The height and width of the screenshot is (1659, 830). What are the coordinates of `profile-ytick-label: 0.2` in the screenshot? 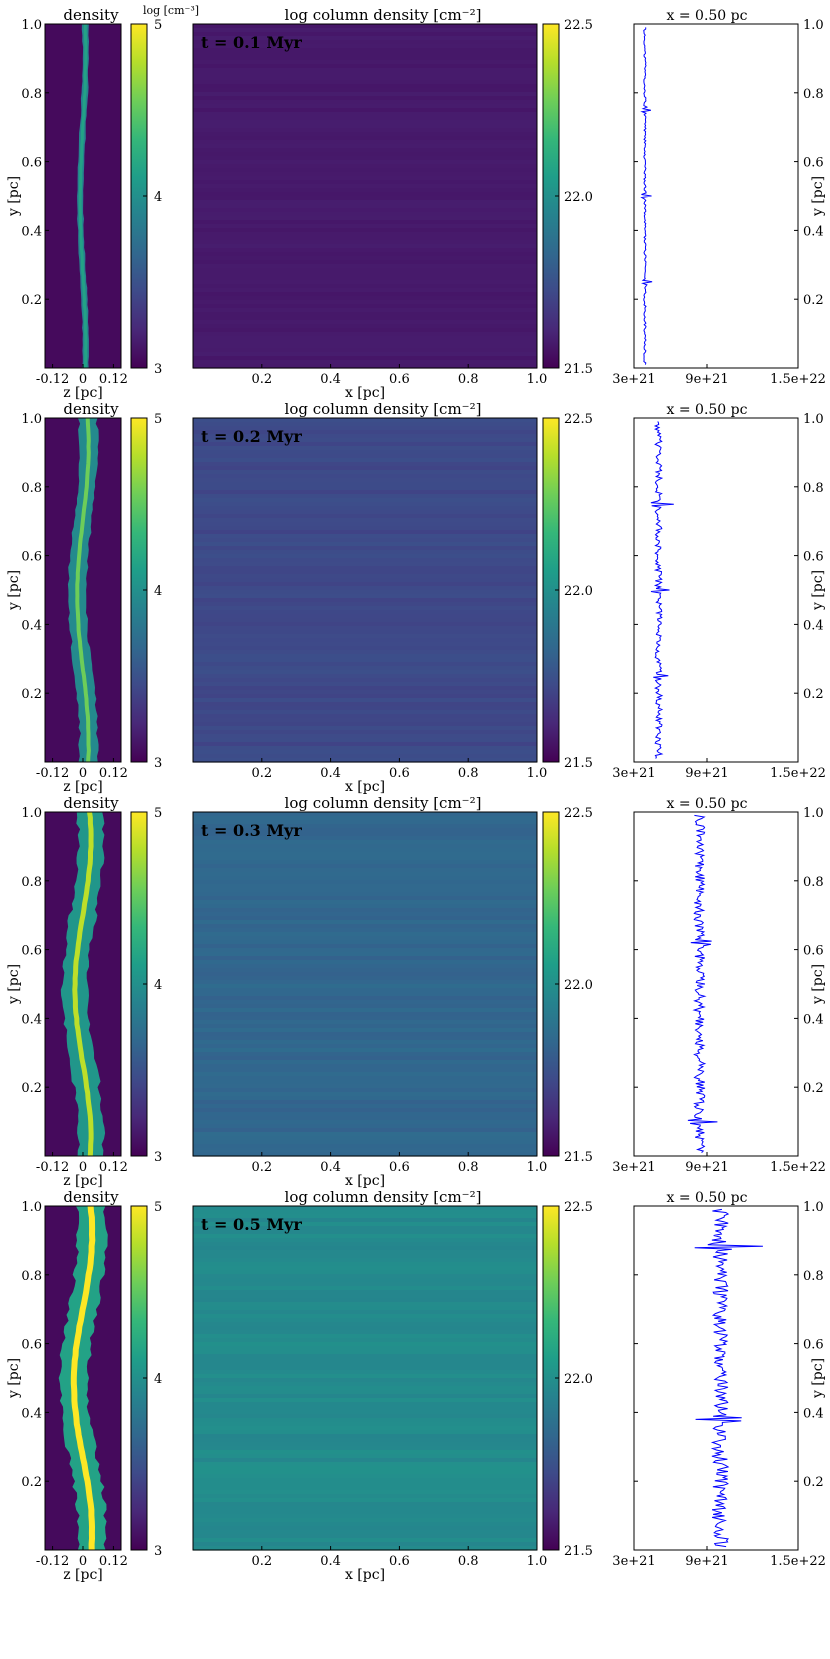 It's located at (813, 300).